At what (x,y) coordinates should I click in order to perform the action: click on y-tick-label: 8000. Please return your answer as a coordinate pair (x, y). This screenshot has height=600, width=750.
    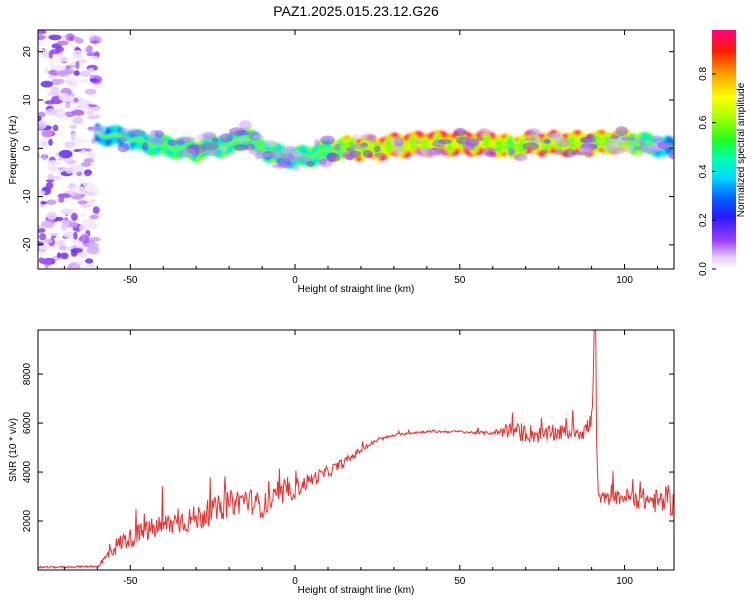
    Looking at the image, I should click on (27, 374).